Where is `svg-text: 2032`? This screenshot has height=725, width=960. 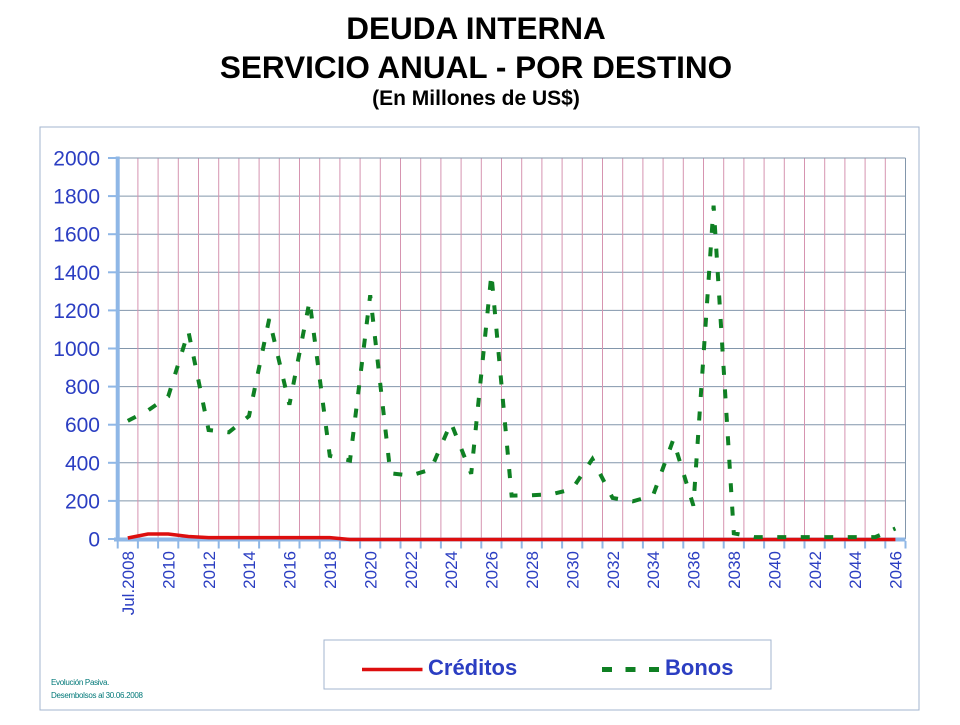
svg-text: 2032 is located at coordinates (613, 570).